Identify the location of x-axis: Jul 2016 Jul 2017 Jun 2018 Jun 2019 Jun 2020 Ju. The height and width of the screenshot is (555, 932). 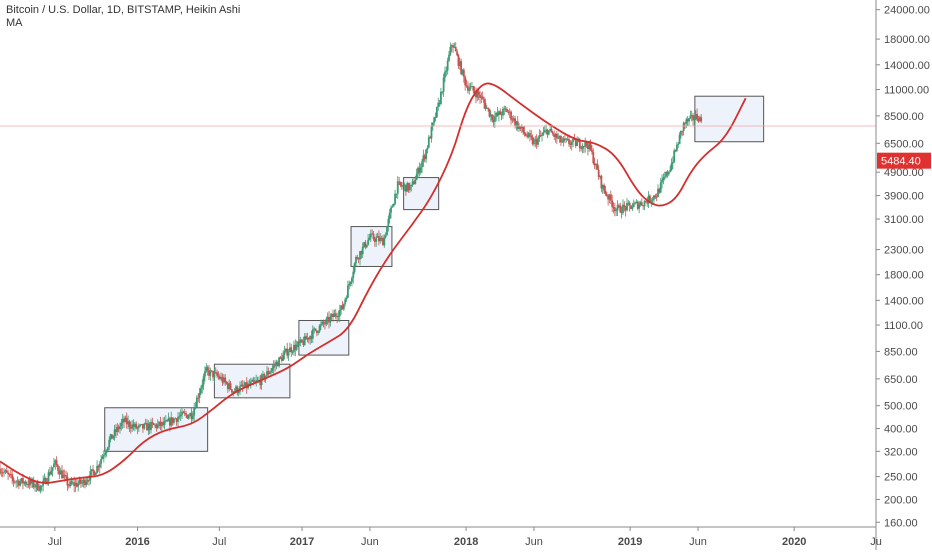
(441, 537).